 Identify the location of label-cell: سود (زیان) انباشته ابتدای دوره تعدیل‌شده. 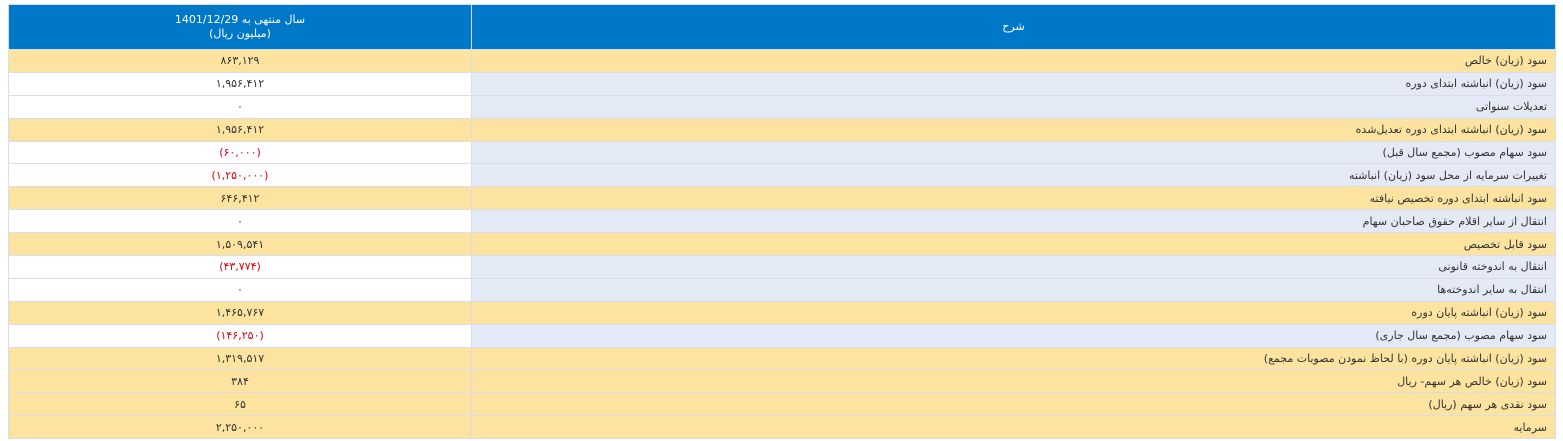
(1013, 129).